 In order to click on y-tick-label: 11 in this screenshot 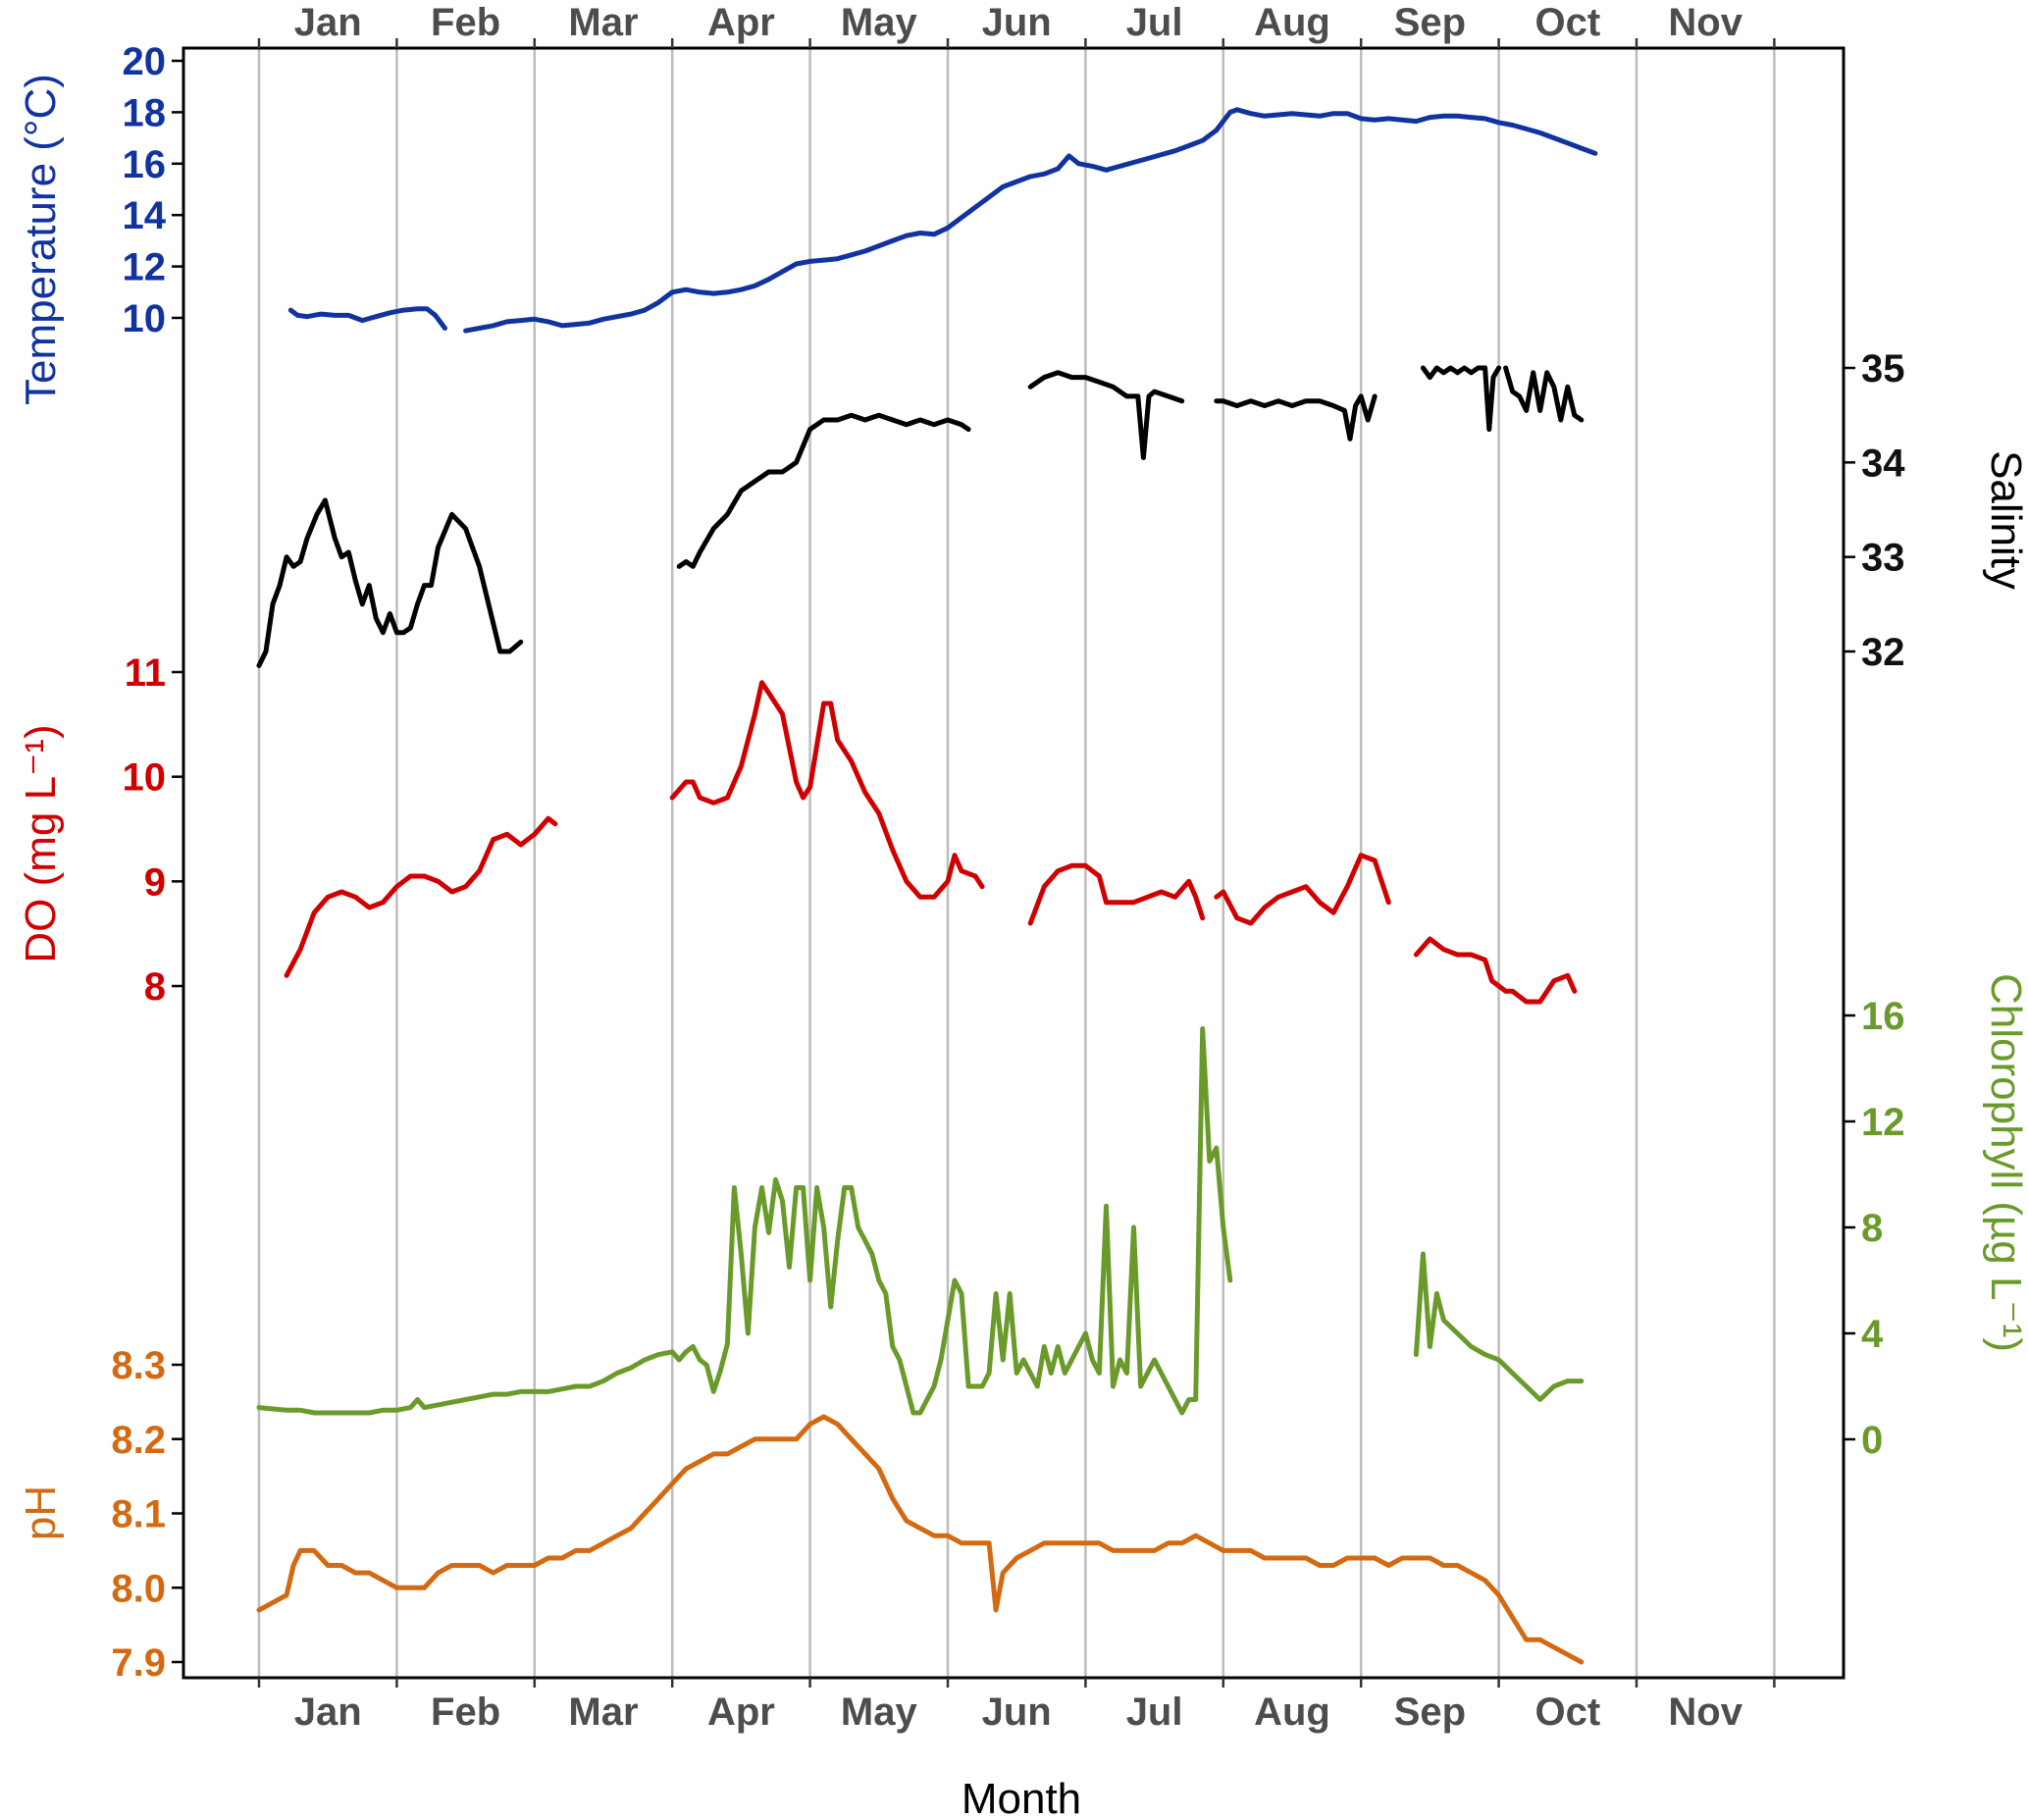, I will do `click(145, 673)`.